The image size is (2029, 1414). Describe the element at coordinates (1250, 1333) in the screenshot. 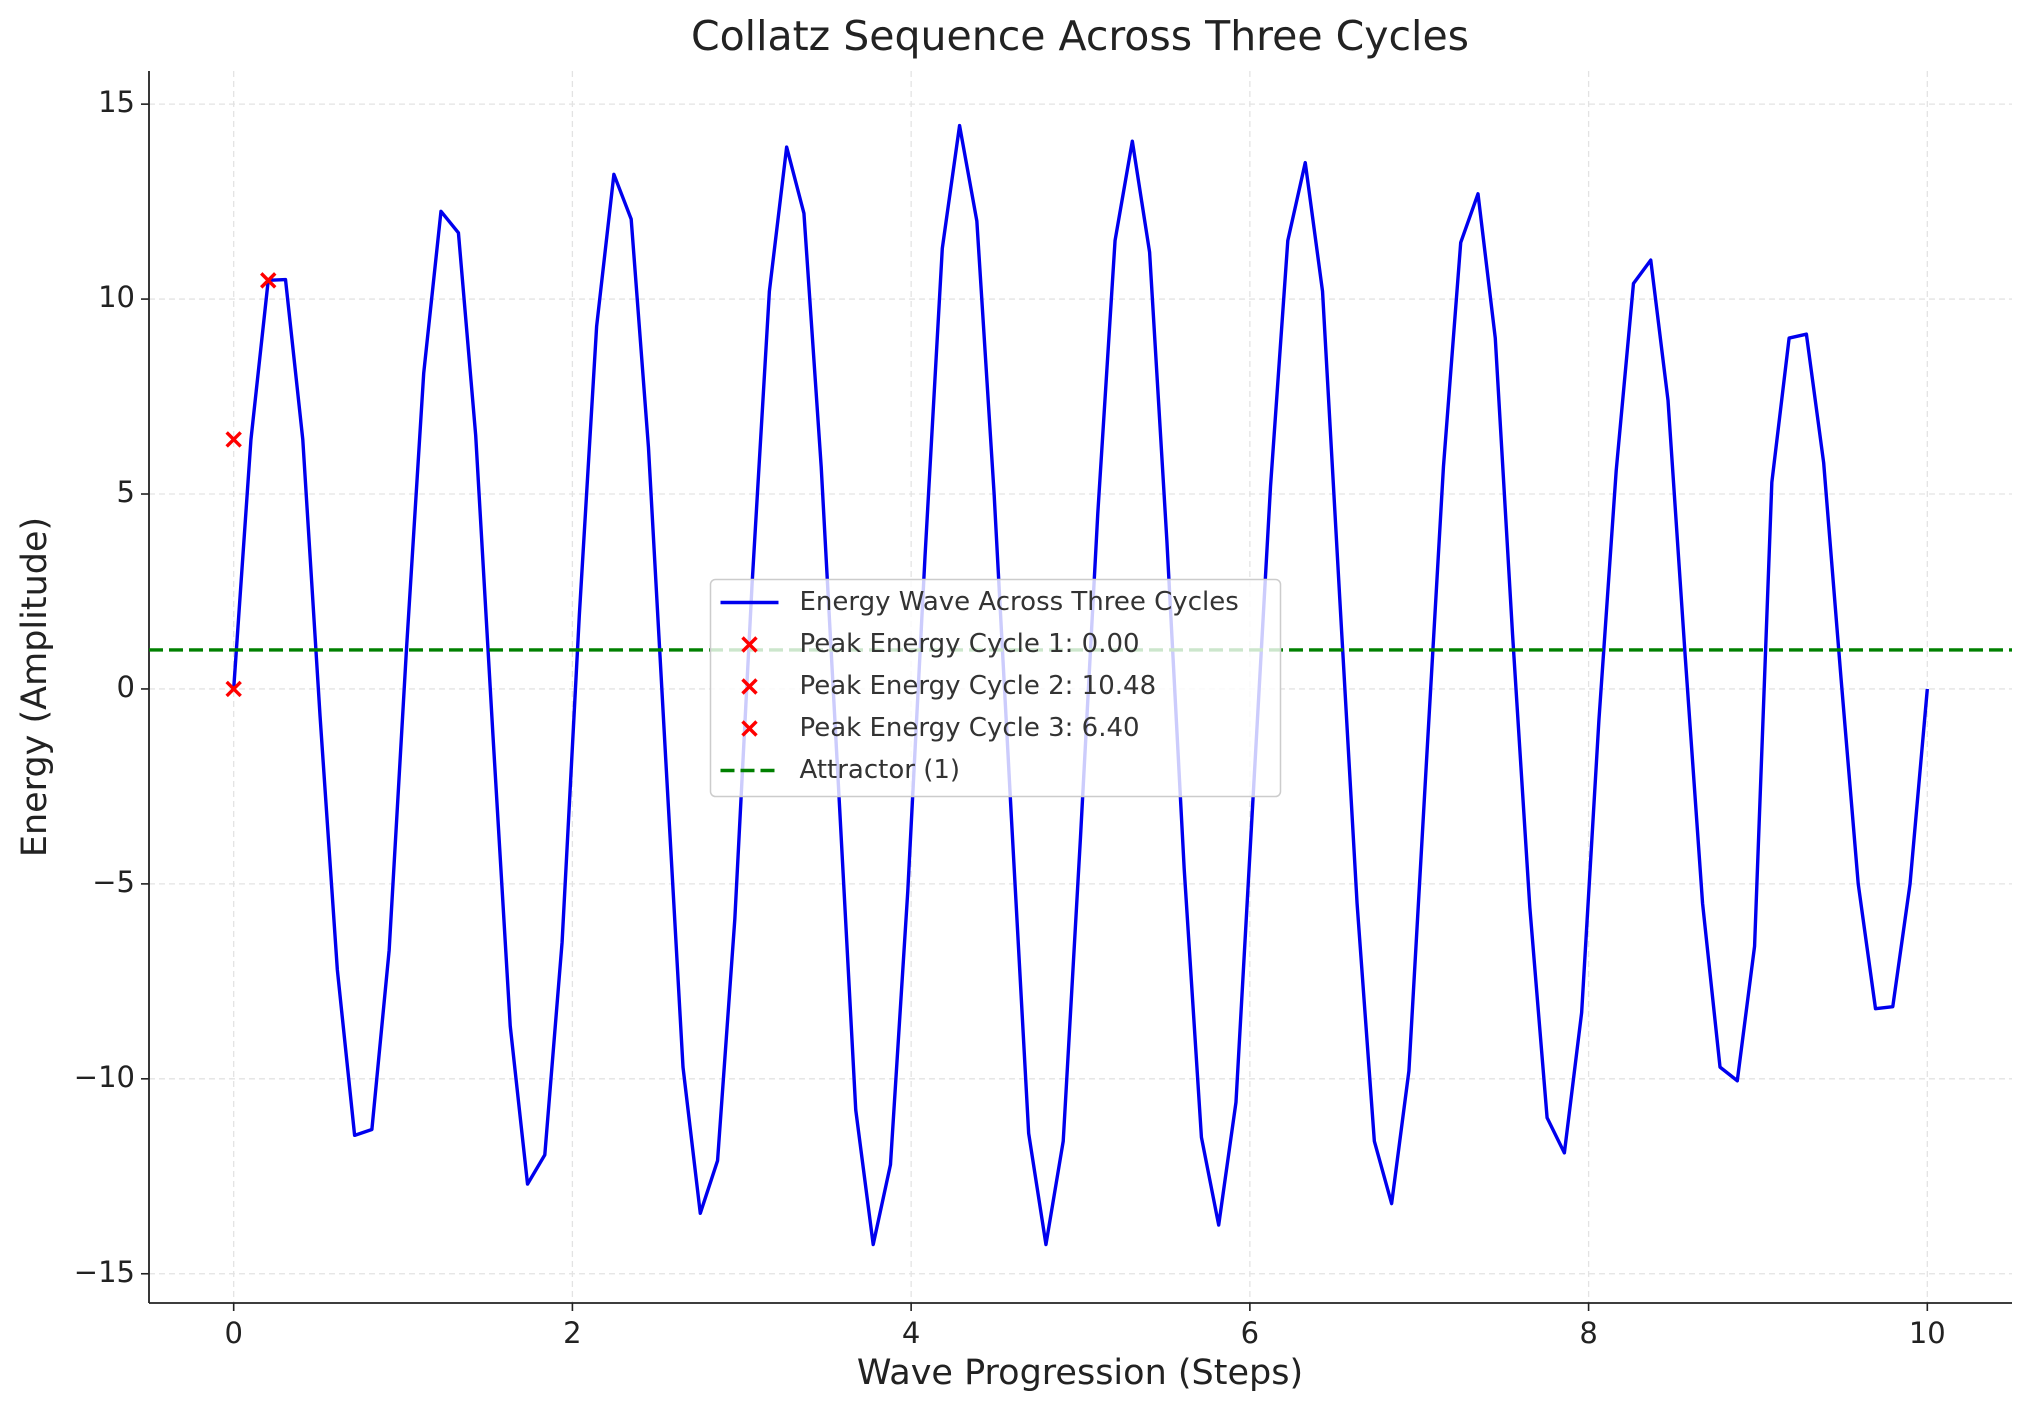

I see `x-tick-label: 6` at that location.